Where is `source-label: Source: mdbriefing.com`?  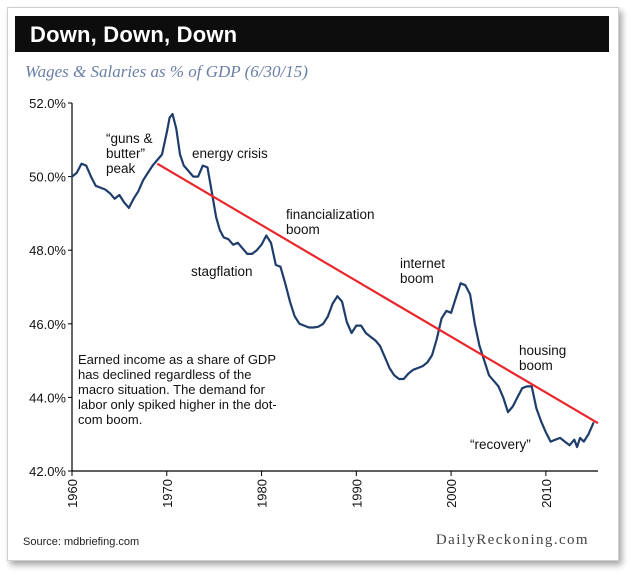
source-label: Source: mdbriefing.com is located at coordinates (81, 542).